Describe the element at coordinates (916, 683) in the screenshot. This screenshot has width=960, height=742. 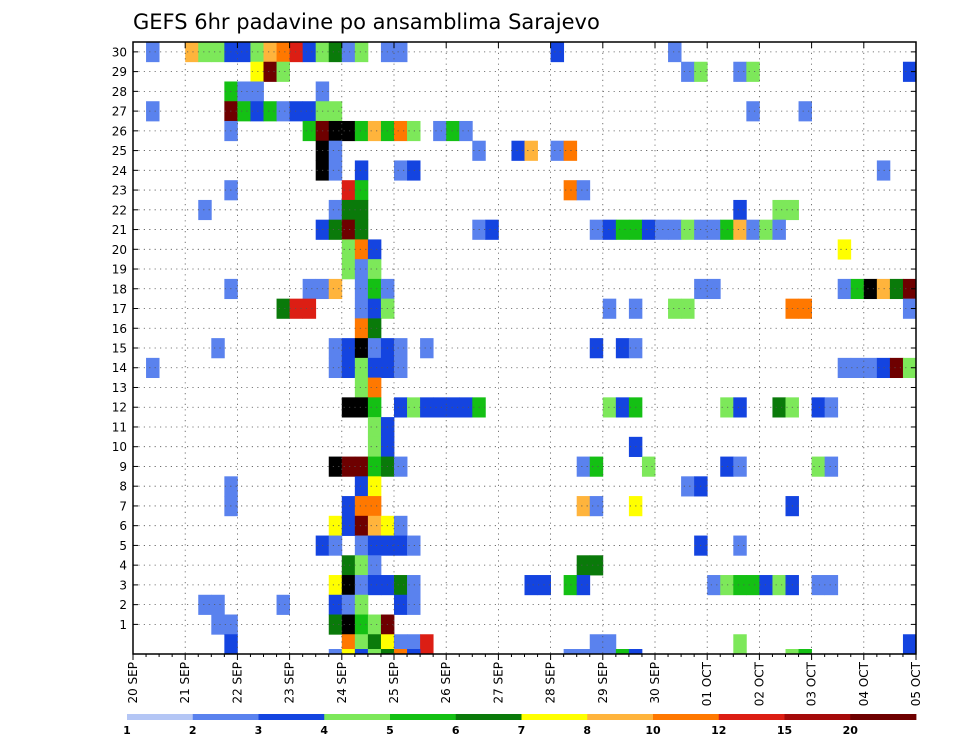
I see `x-tick-label: 05 OCT` at that location.